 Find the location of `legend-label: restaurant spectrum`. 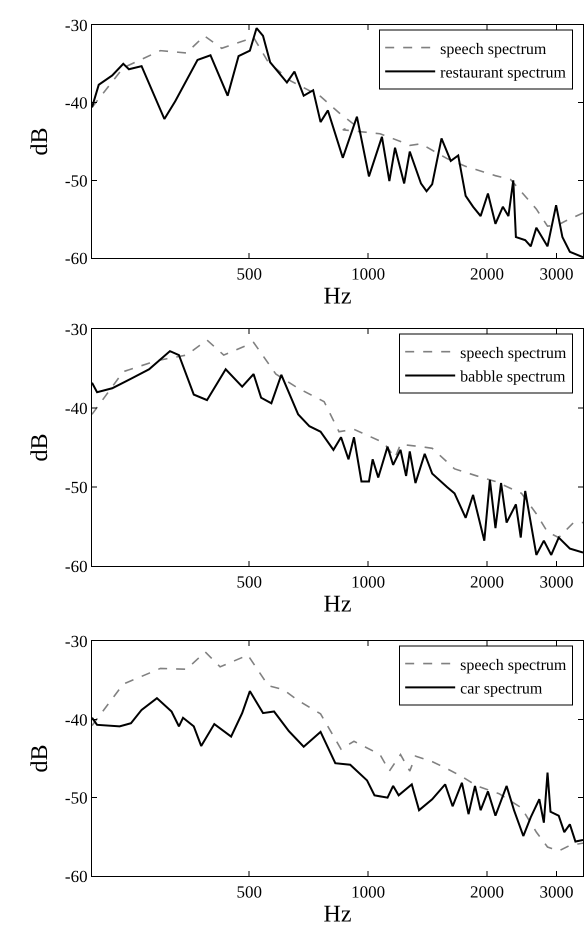

legend-label: restaurant spectrum is located at coordinates (503, 73).